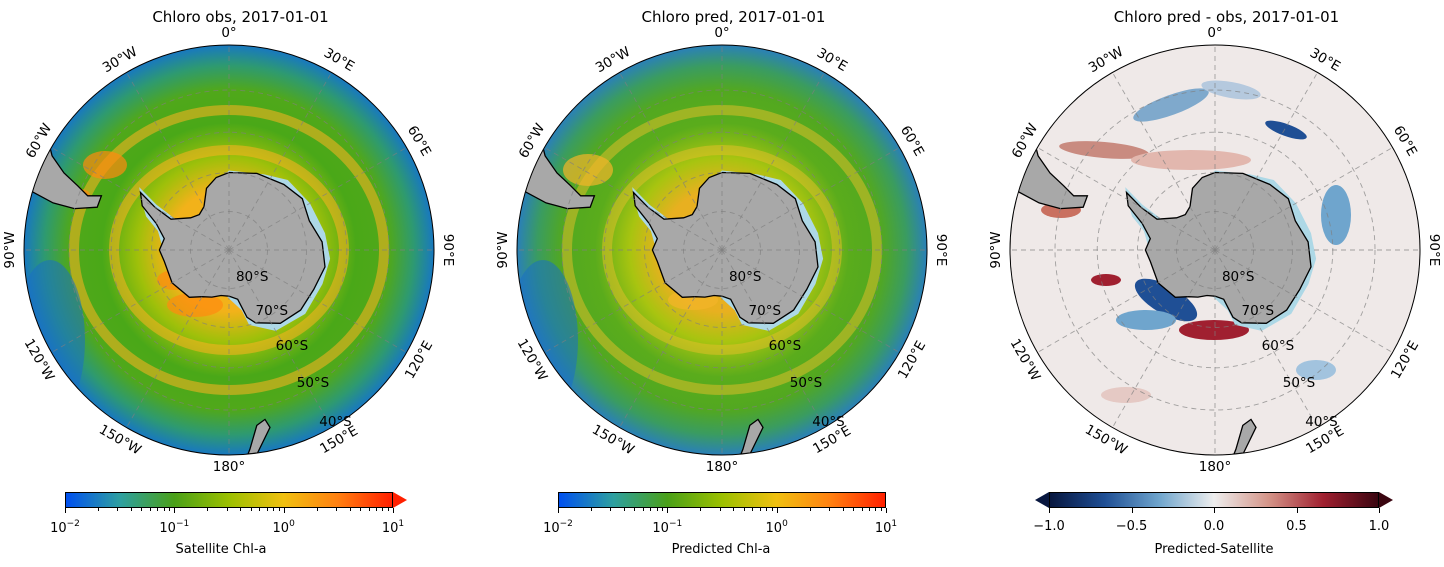 The height and width of the screenshot is (567, 1444). I want to click on bloom-patch, so click(105, 165).